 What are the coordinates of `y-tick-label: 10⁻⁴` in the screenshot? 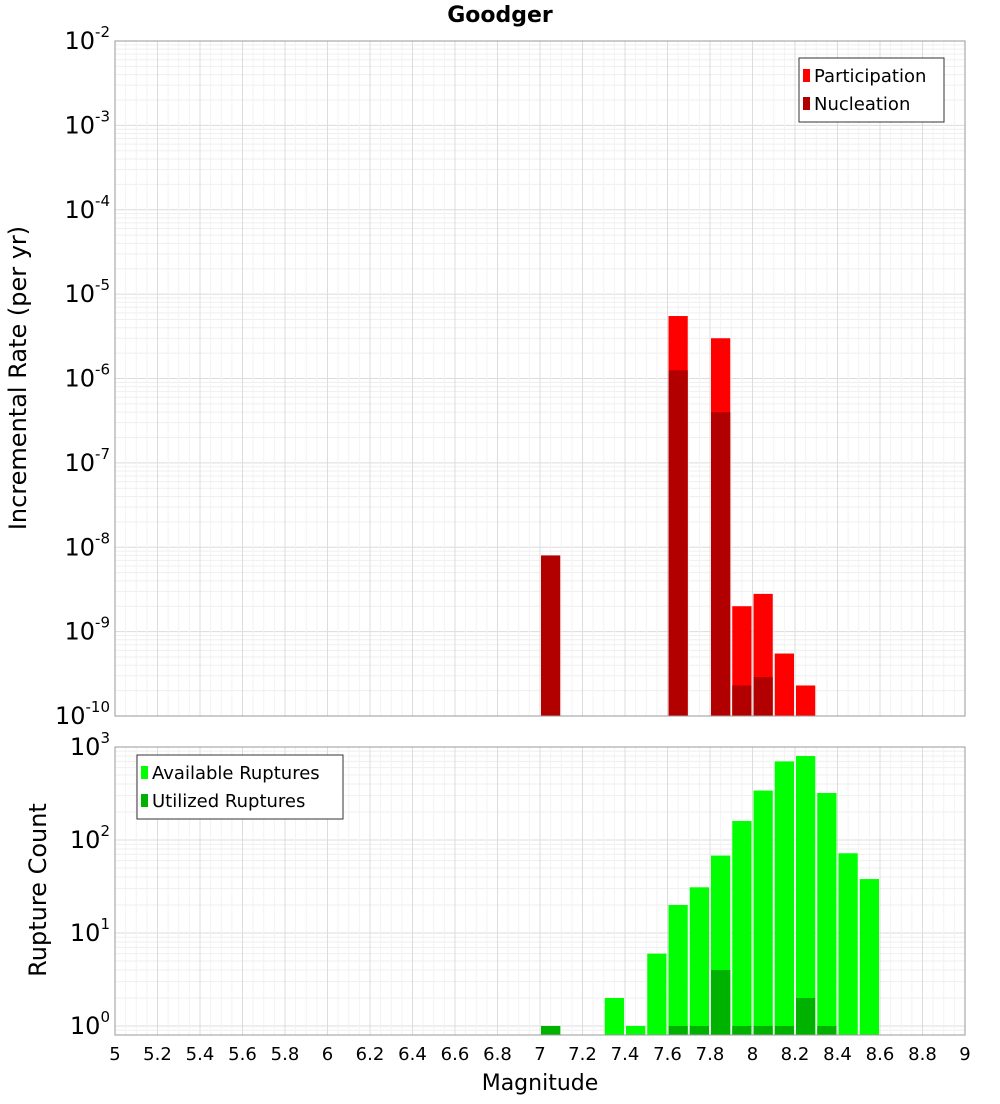 It's located at (87, 208).